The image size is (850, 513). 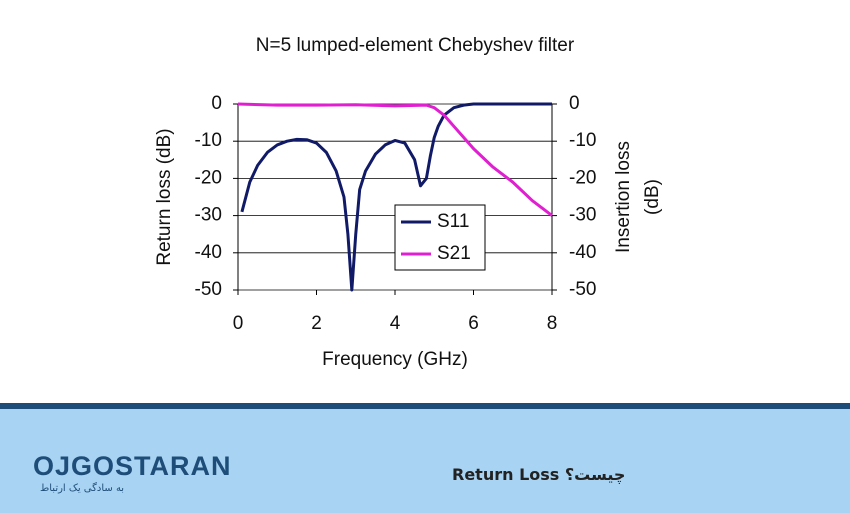 I want to click on y-tick-label: -50, so click(x=208, y=289).